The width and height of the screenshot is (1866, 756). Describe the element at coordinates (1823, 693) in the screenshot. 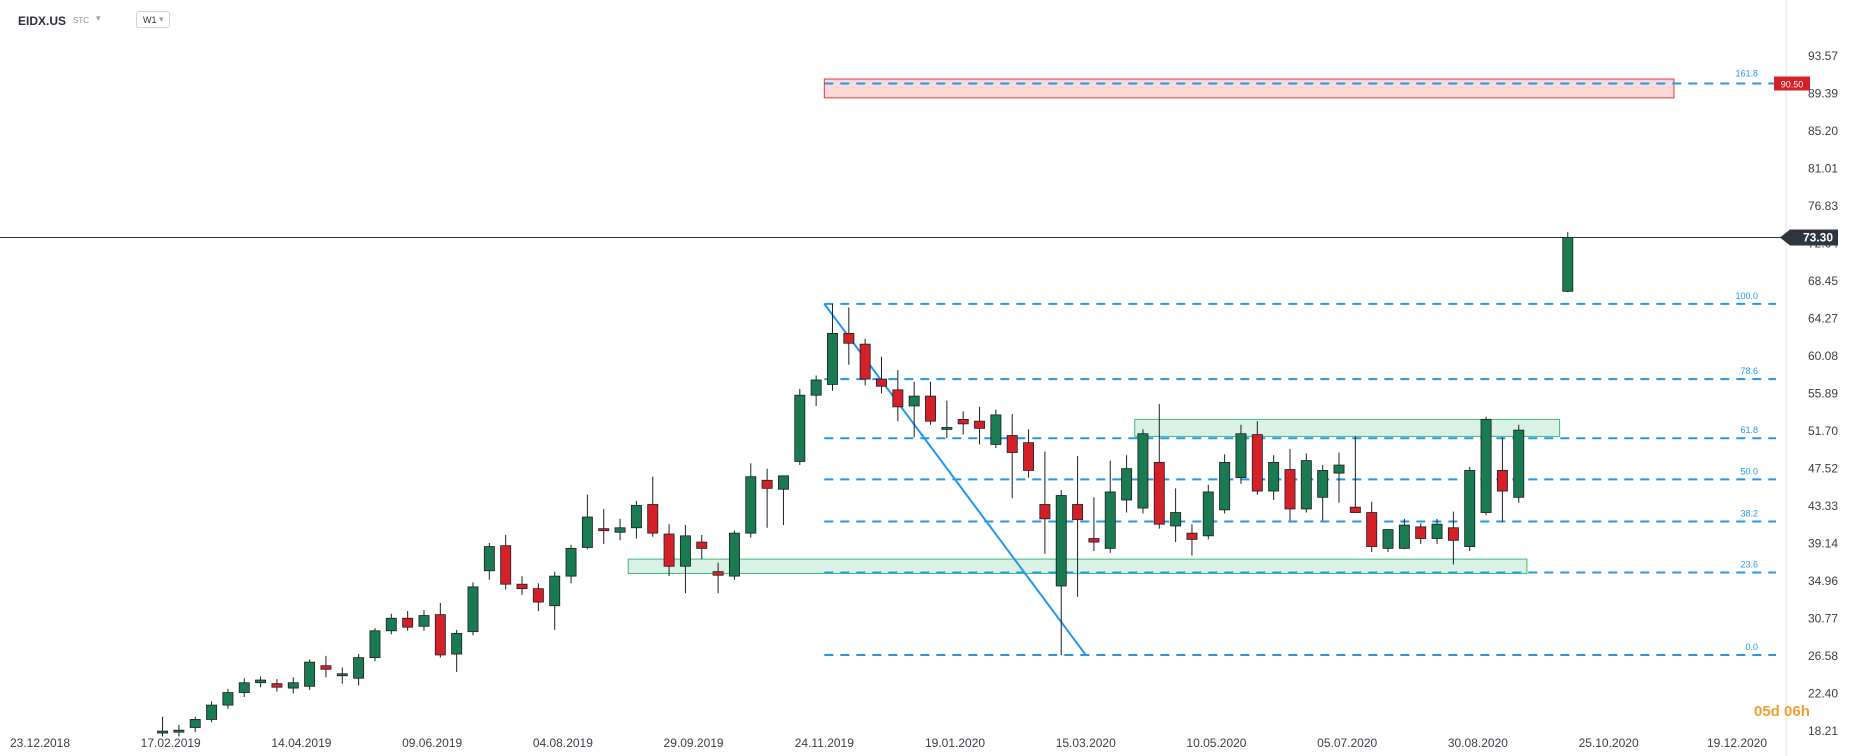

I see `y-tick-label: 22.40` at that location.